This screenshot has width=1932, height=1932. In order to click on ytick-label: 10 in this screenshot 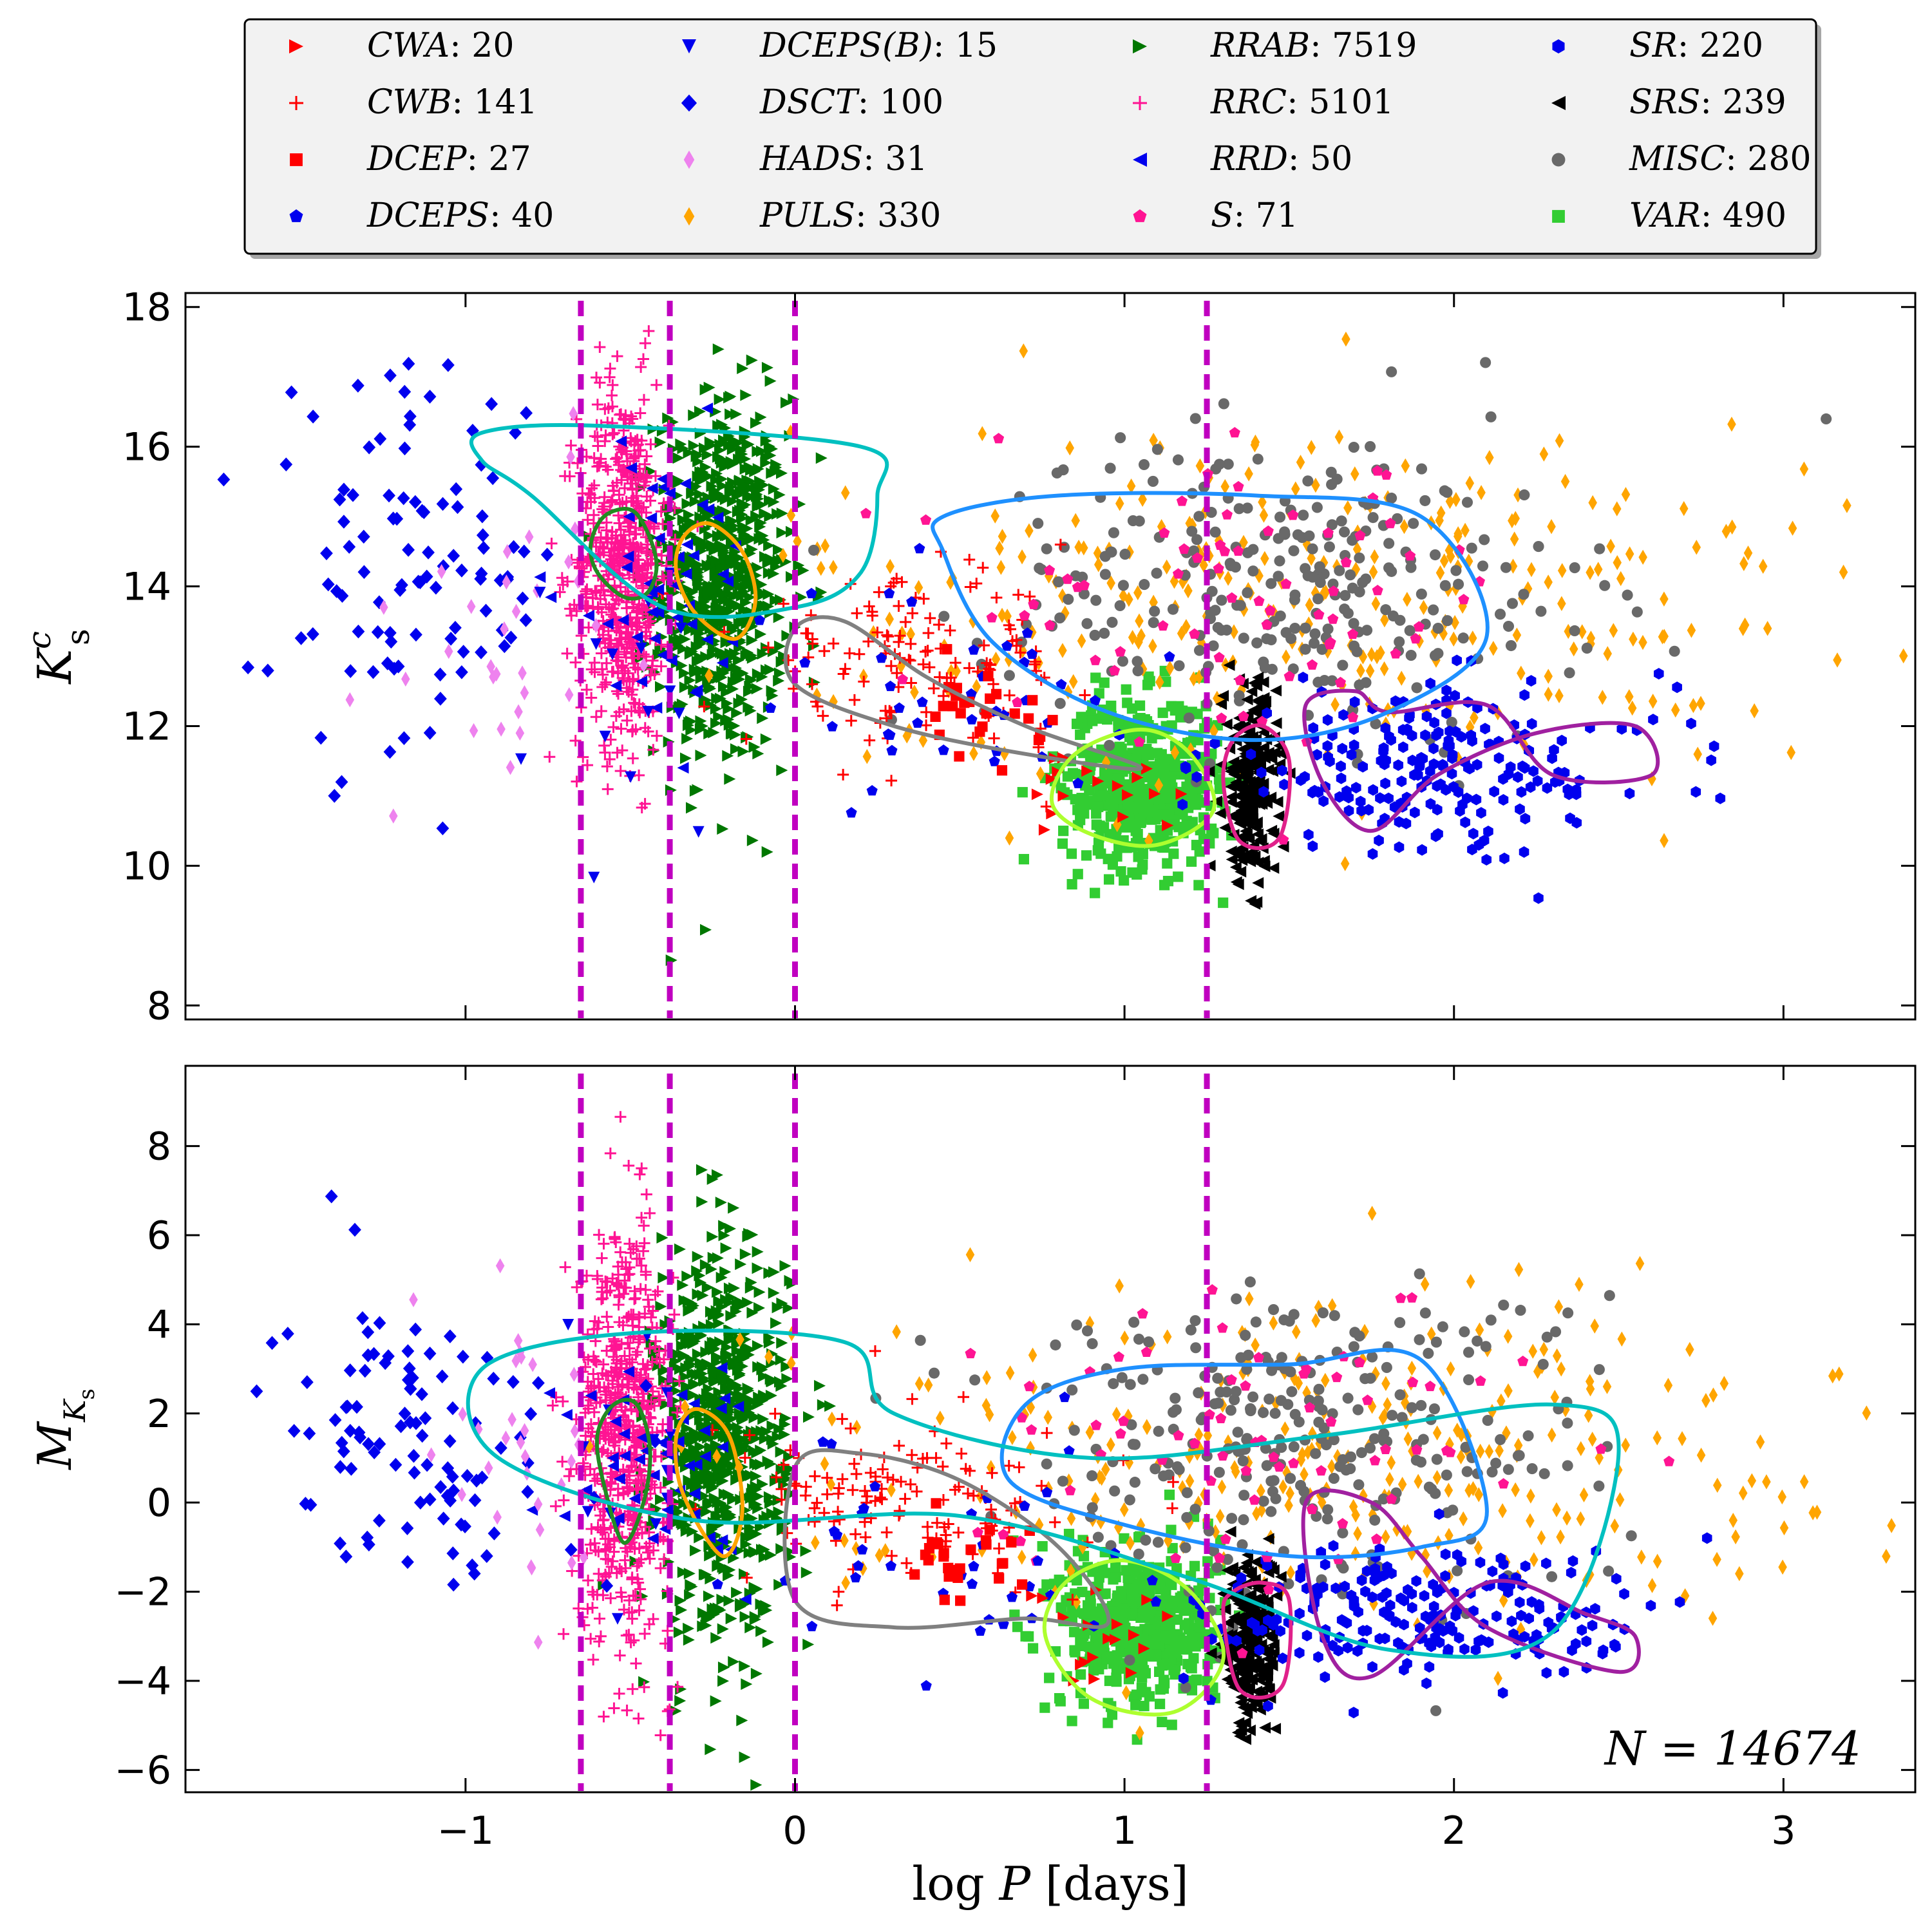, I will do `click(147, 867)`.